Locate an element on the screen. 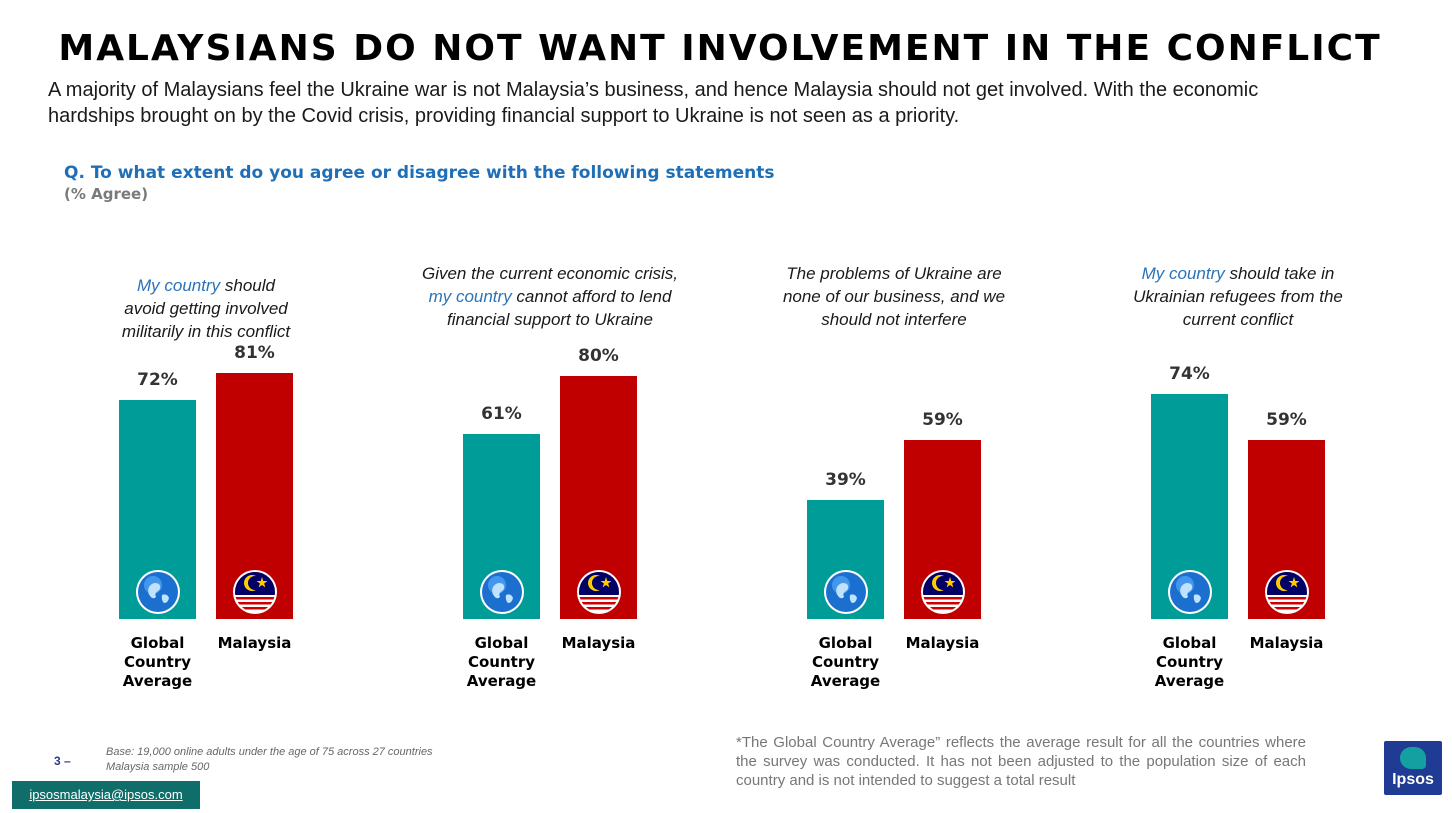  question-unit: (% Agree) is located at coordinates (106, 194).